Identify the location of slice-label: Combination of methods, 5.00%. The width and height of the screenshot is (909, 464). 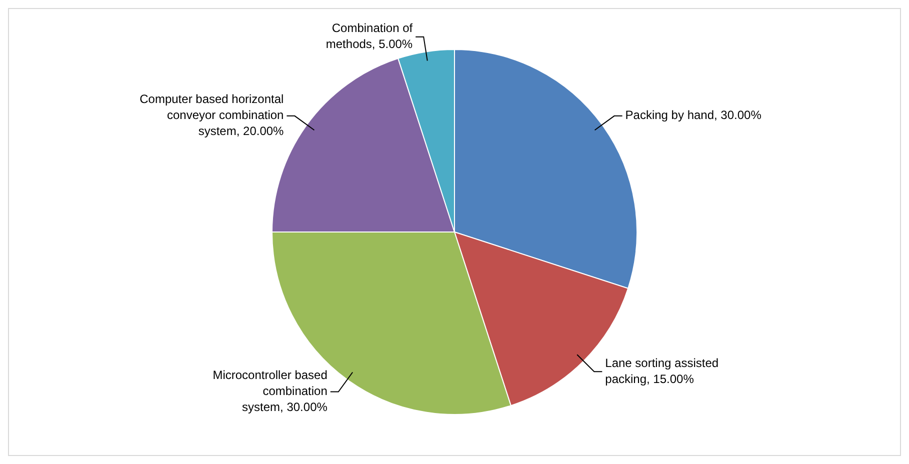
(370, 36).